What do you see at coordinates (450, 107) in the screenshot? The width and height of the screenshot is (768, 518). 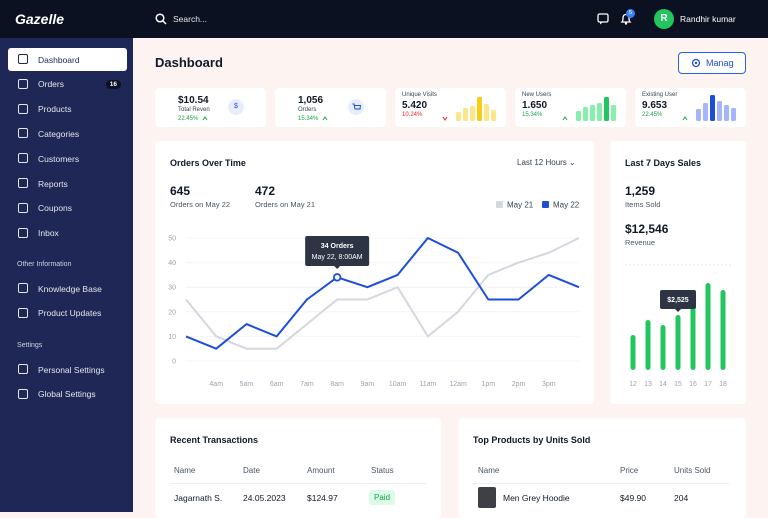 I see `stat-card: Unique Visits 5.420 10.24%` at bounding box center [450, 107].